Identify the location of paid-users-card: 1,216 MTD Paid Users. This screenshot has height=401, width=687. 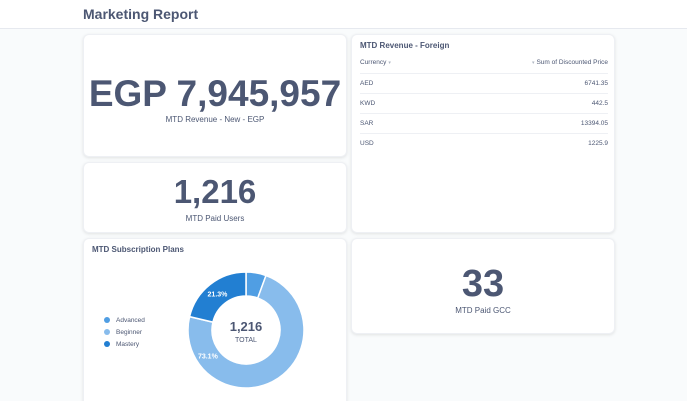
(215, 197).